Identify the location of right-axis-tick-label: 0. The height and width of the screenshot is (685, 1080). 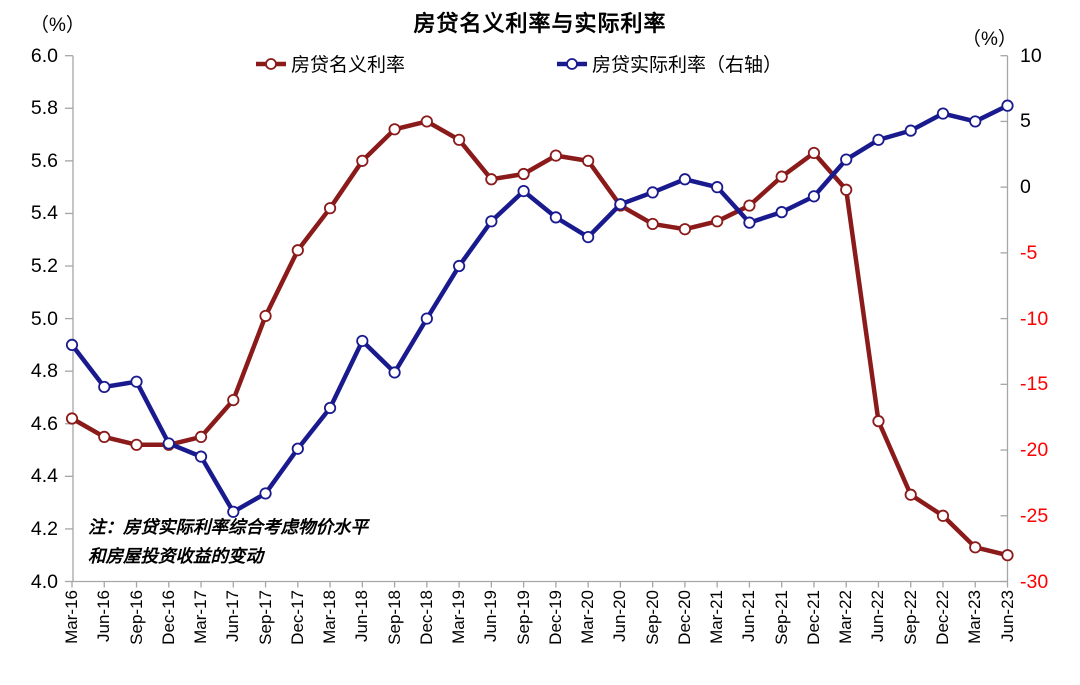
(1025, 187).